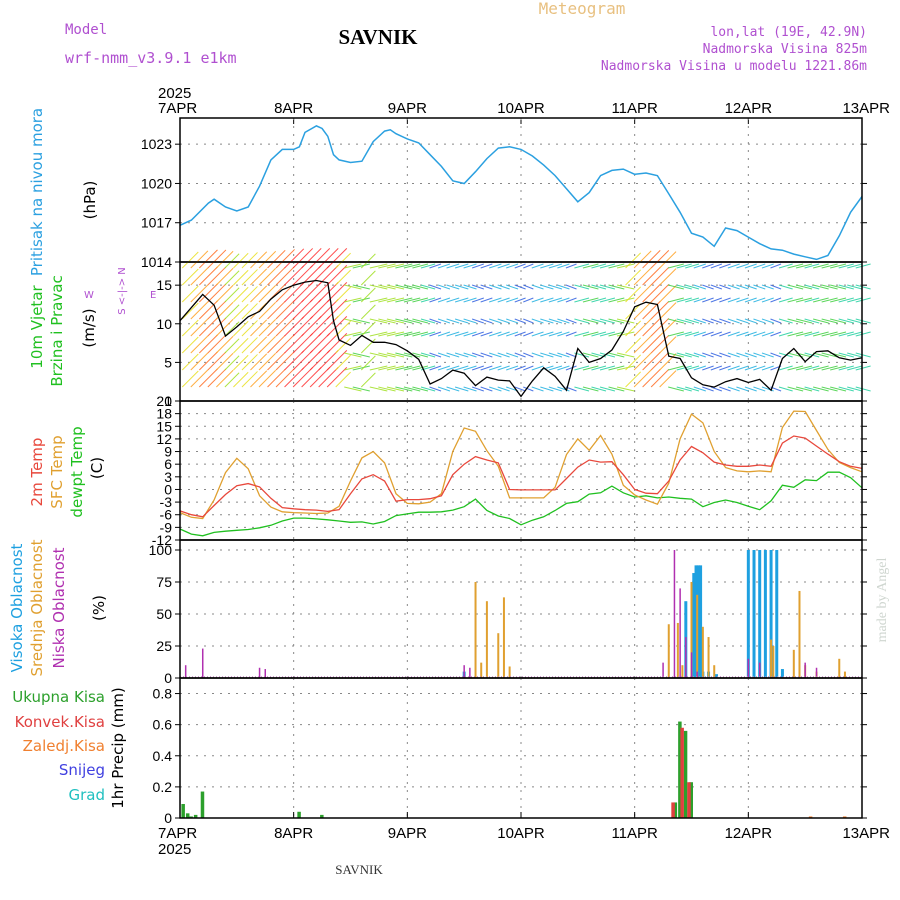 Image resolution: width=900 pixels, height=900 pixels. What do you see at coordinates (521, 504) in the screenshot?
I see `dewpt-line` at bounding box center [521, 504].